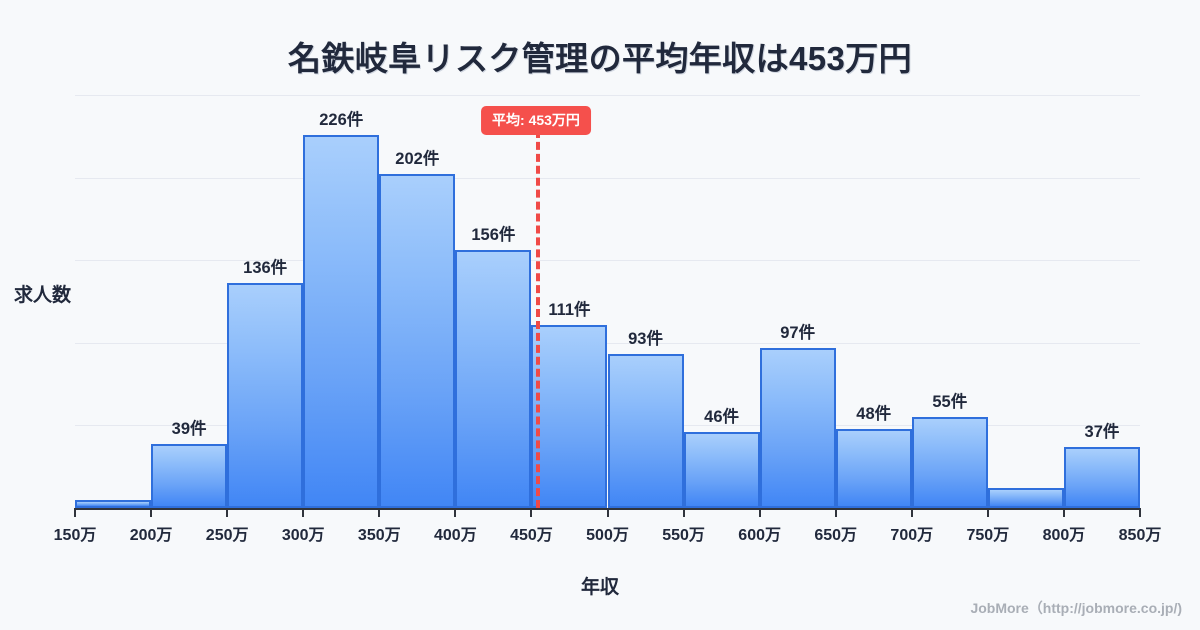 This screenshot has height=630, width=1200. I want to click on x-tick-label: 700万, so click(912, 535).